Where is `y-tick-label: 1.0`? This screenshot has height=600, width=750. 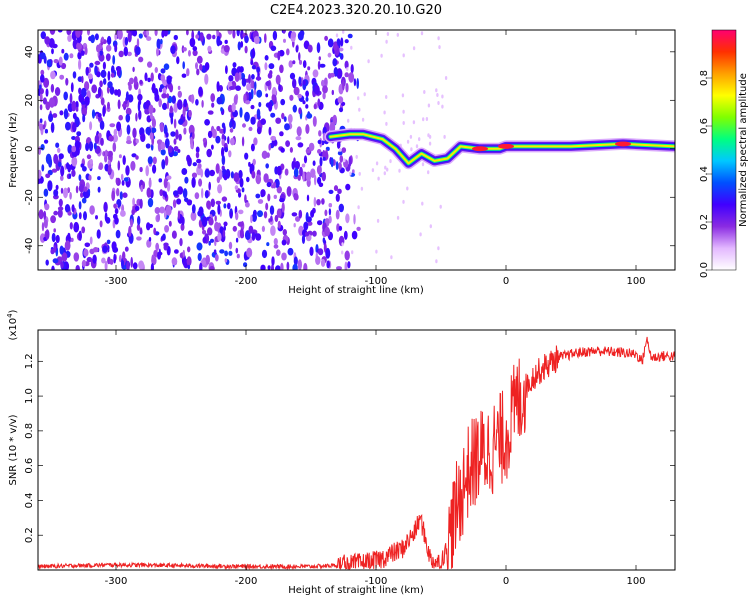 y-tick-label: 1.0 is located at coordinates (29, 396).